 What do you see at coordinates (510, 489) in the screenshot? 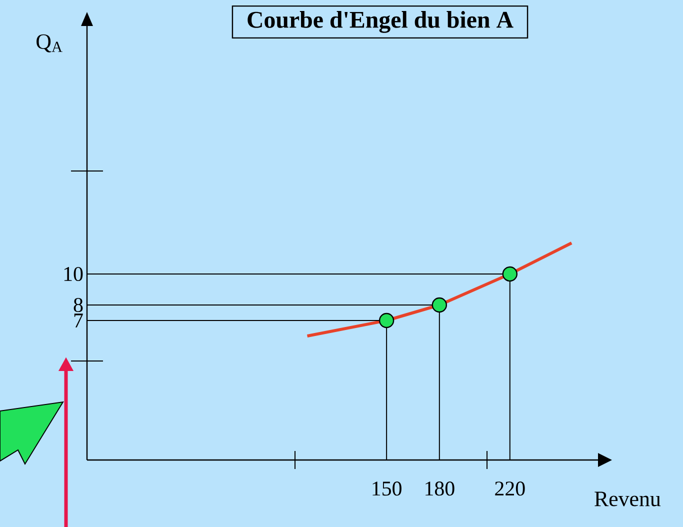
I see `x-tick-label: 220` at bounding box center [510, 489].